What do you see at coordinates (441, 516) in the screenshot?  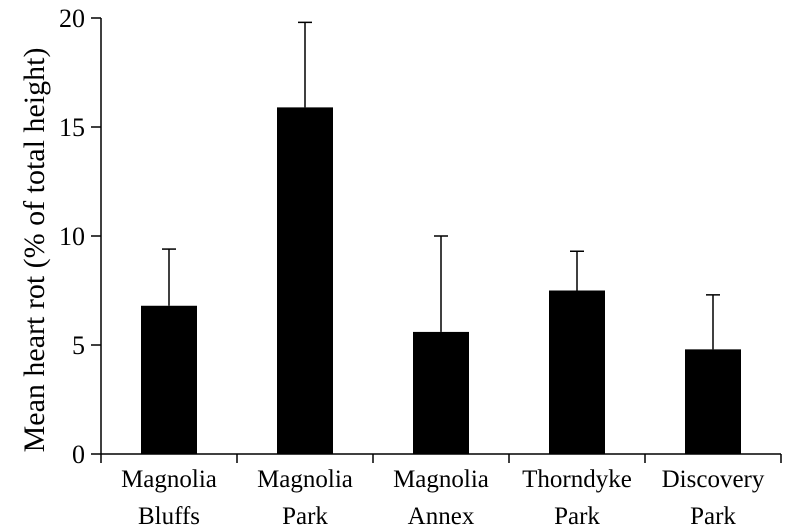 I see `x-category-label: Annex` at bounding box center [441, 516].